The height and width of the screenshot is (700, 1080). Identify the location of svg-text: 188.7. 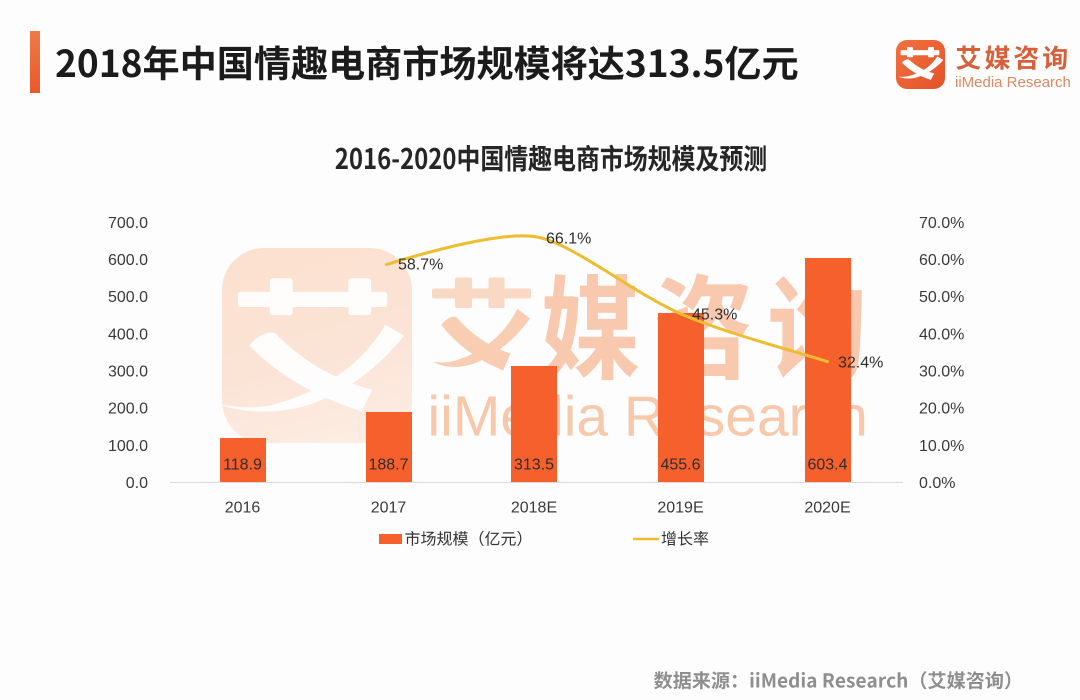
(388, 465).